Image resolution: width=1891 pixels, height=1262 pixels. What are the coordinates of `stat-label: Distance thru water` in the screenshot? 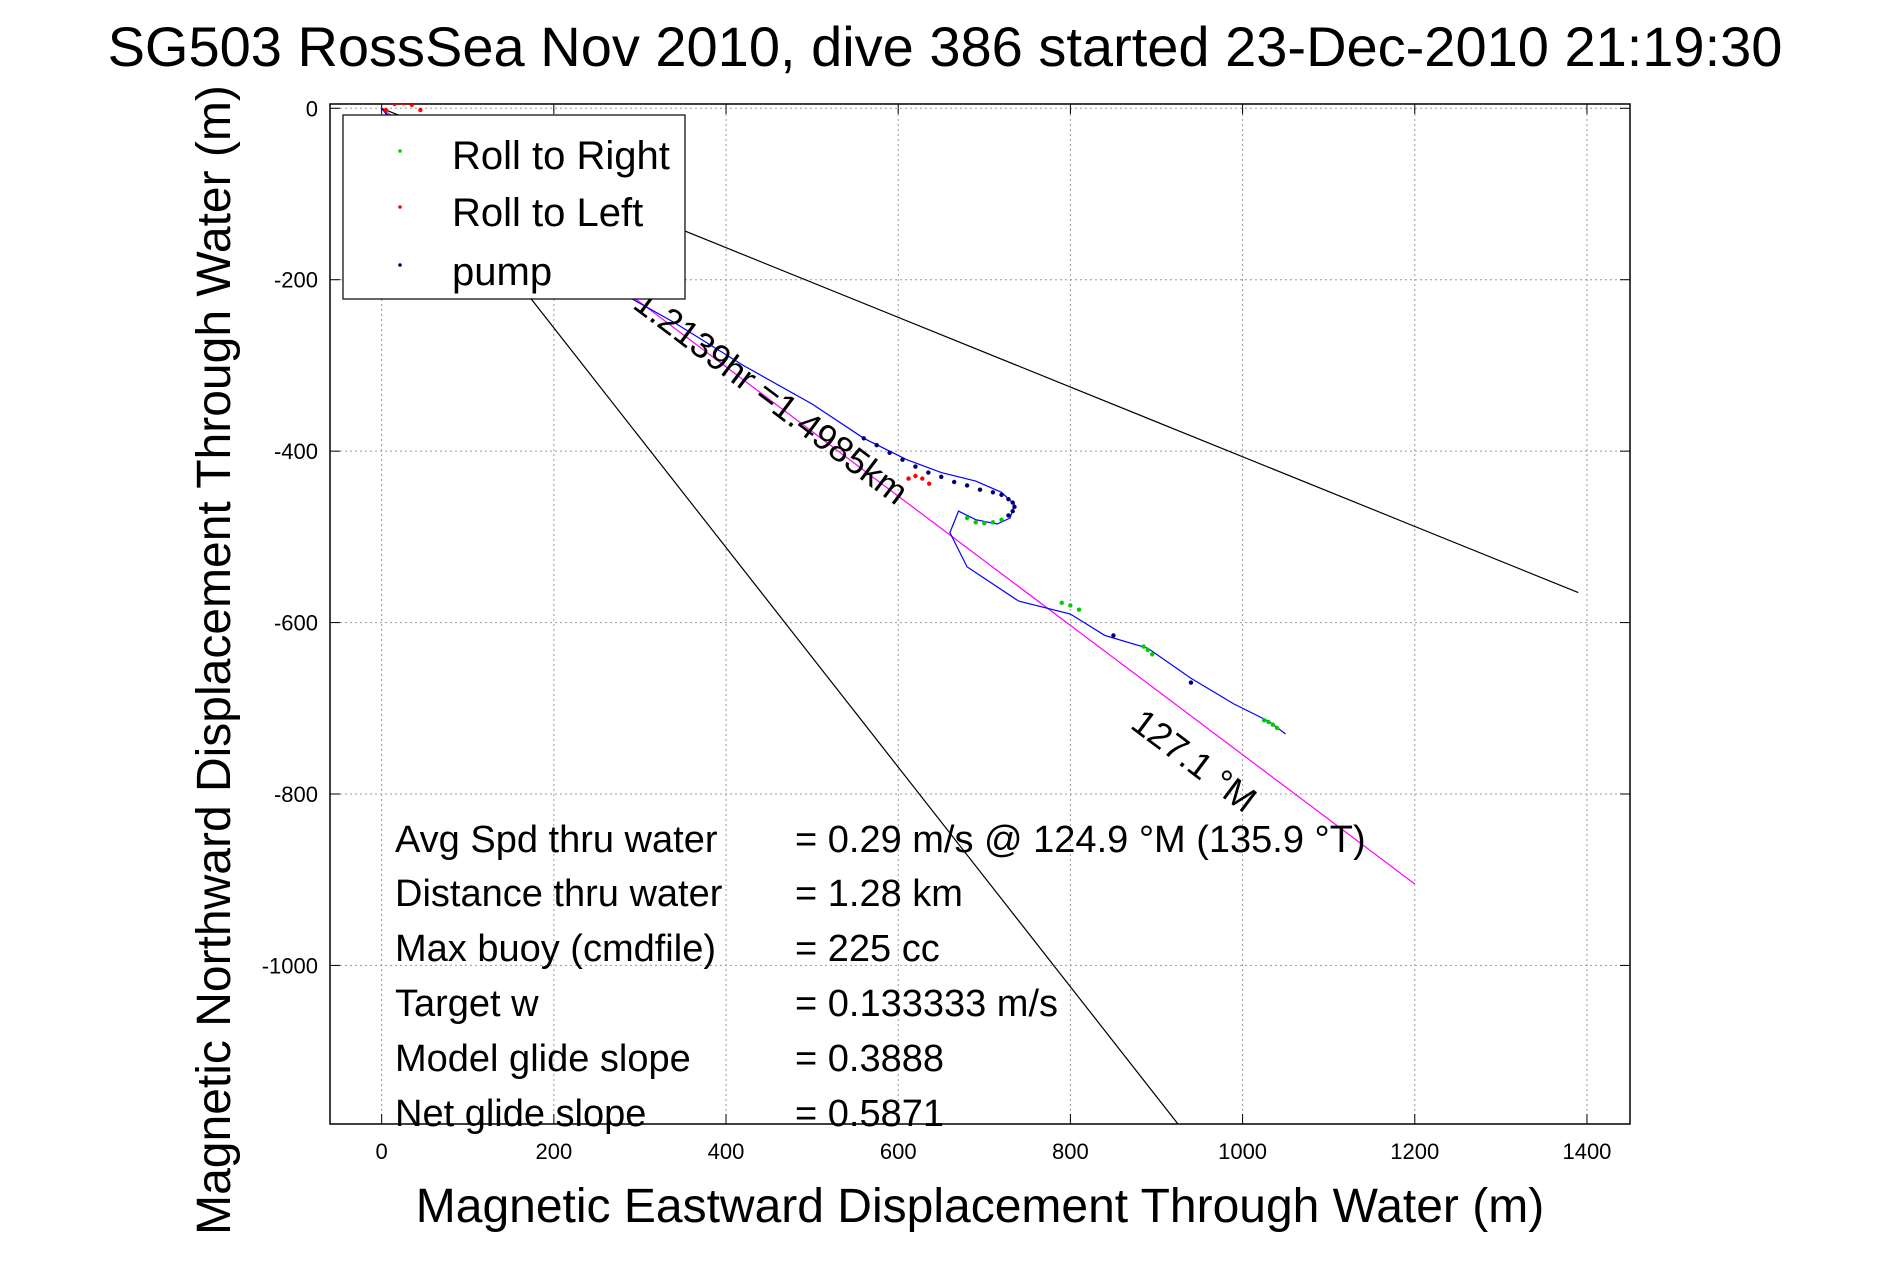 It's located at (559, 894).